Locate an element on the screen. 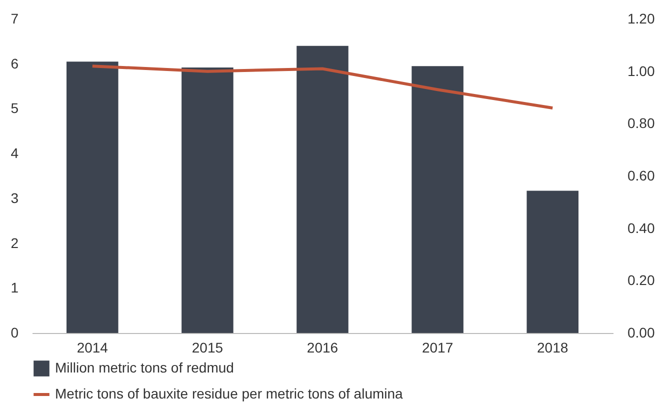 This screenshot has width=671, height=419. y2-tick-label: 0.80 is located at coordinates (641, 123).